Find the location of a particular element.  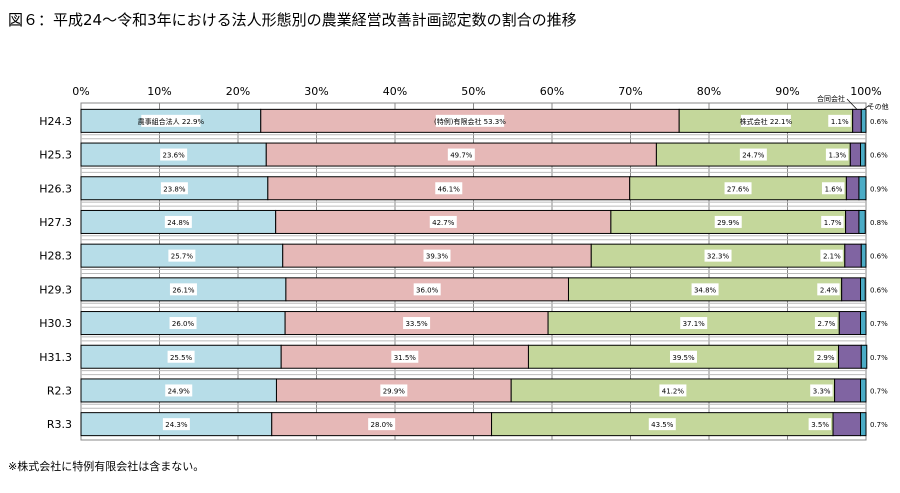

data-label: 24.8% is located at coordinates (178, 223).